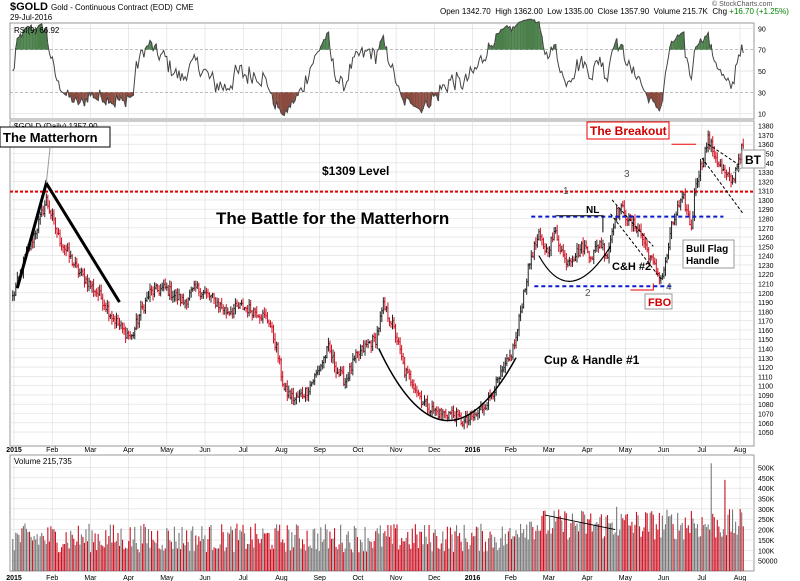 The height and width of the screenshot is (581, 800). Describe the element at coordinates (766, 489) in the screenshot. I see `volume-tick-label: 400K` at that location.